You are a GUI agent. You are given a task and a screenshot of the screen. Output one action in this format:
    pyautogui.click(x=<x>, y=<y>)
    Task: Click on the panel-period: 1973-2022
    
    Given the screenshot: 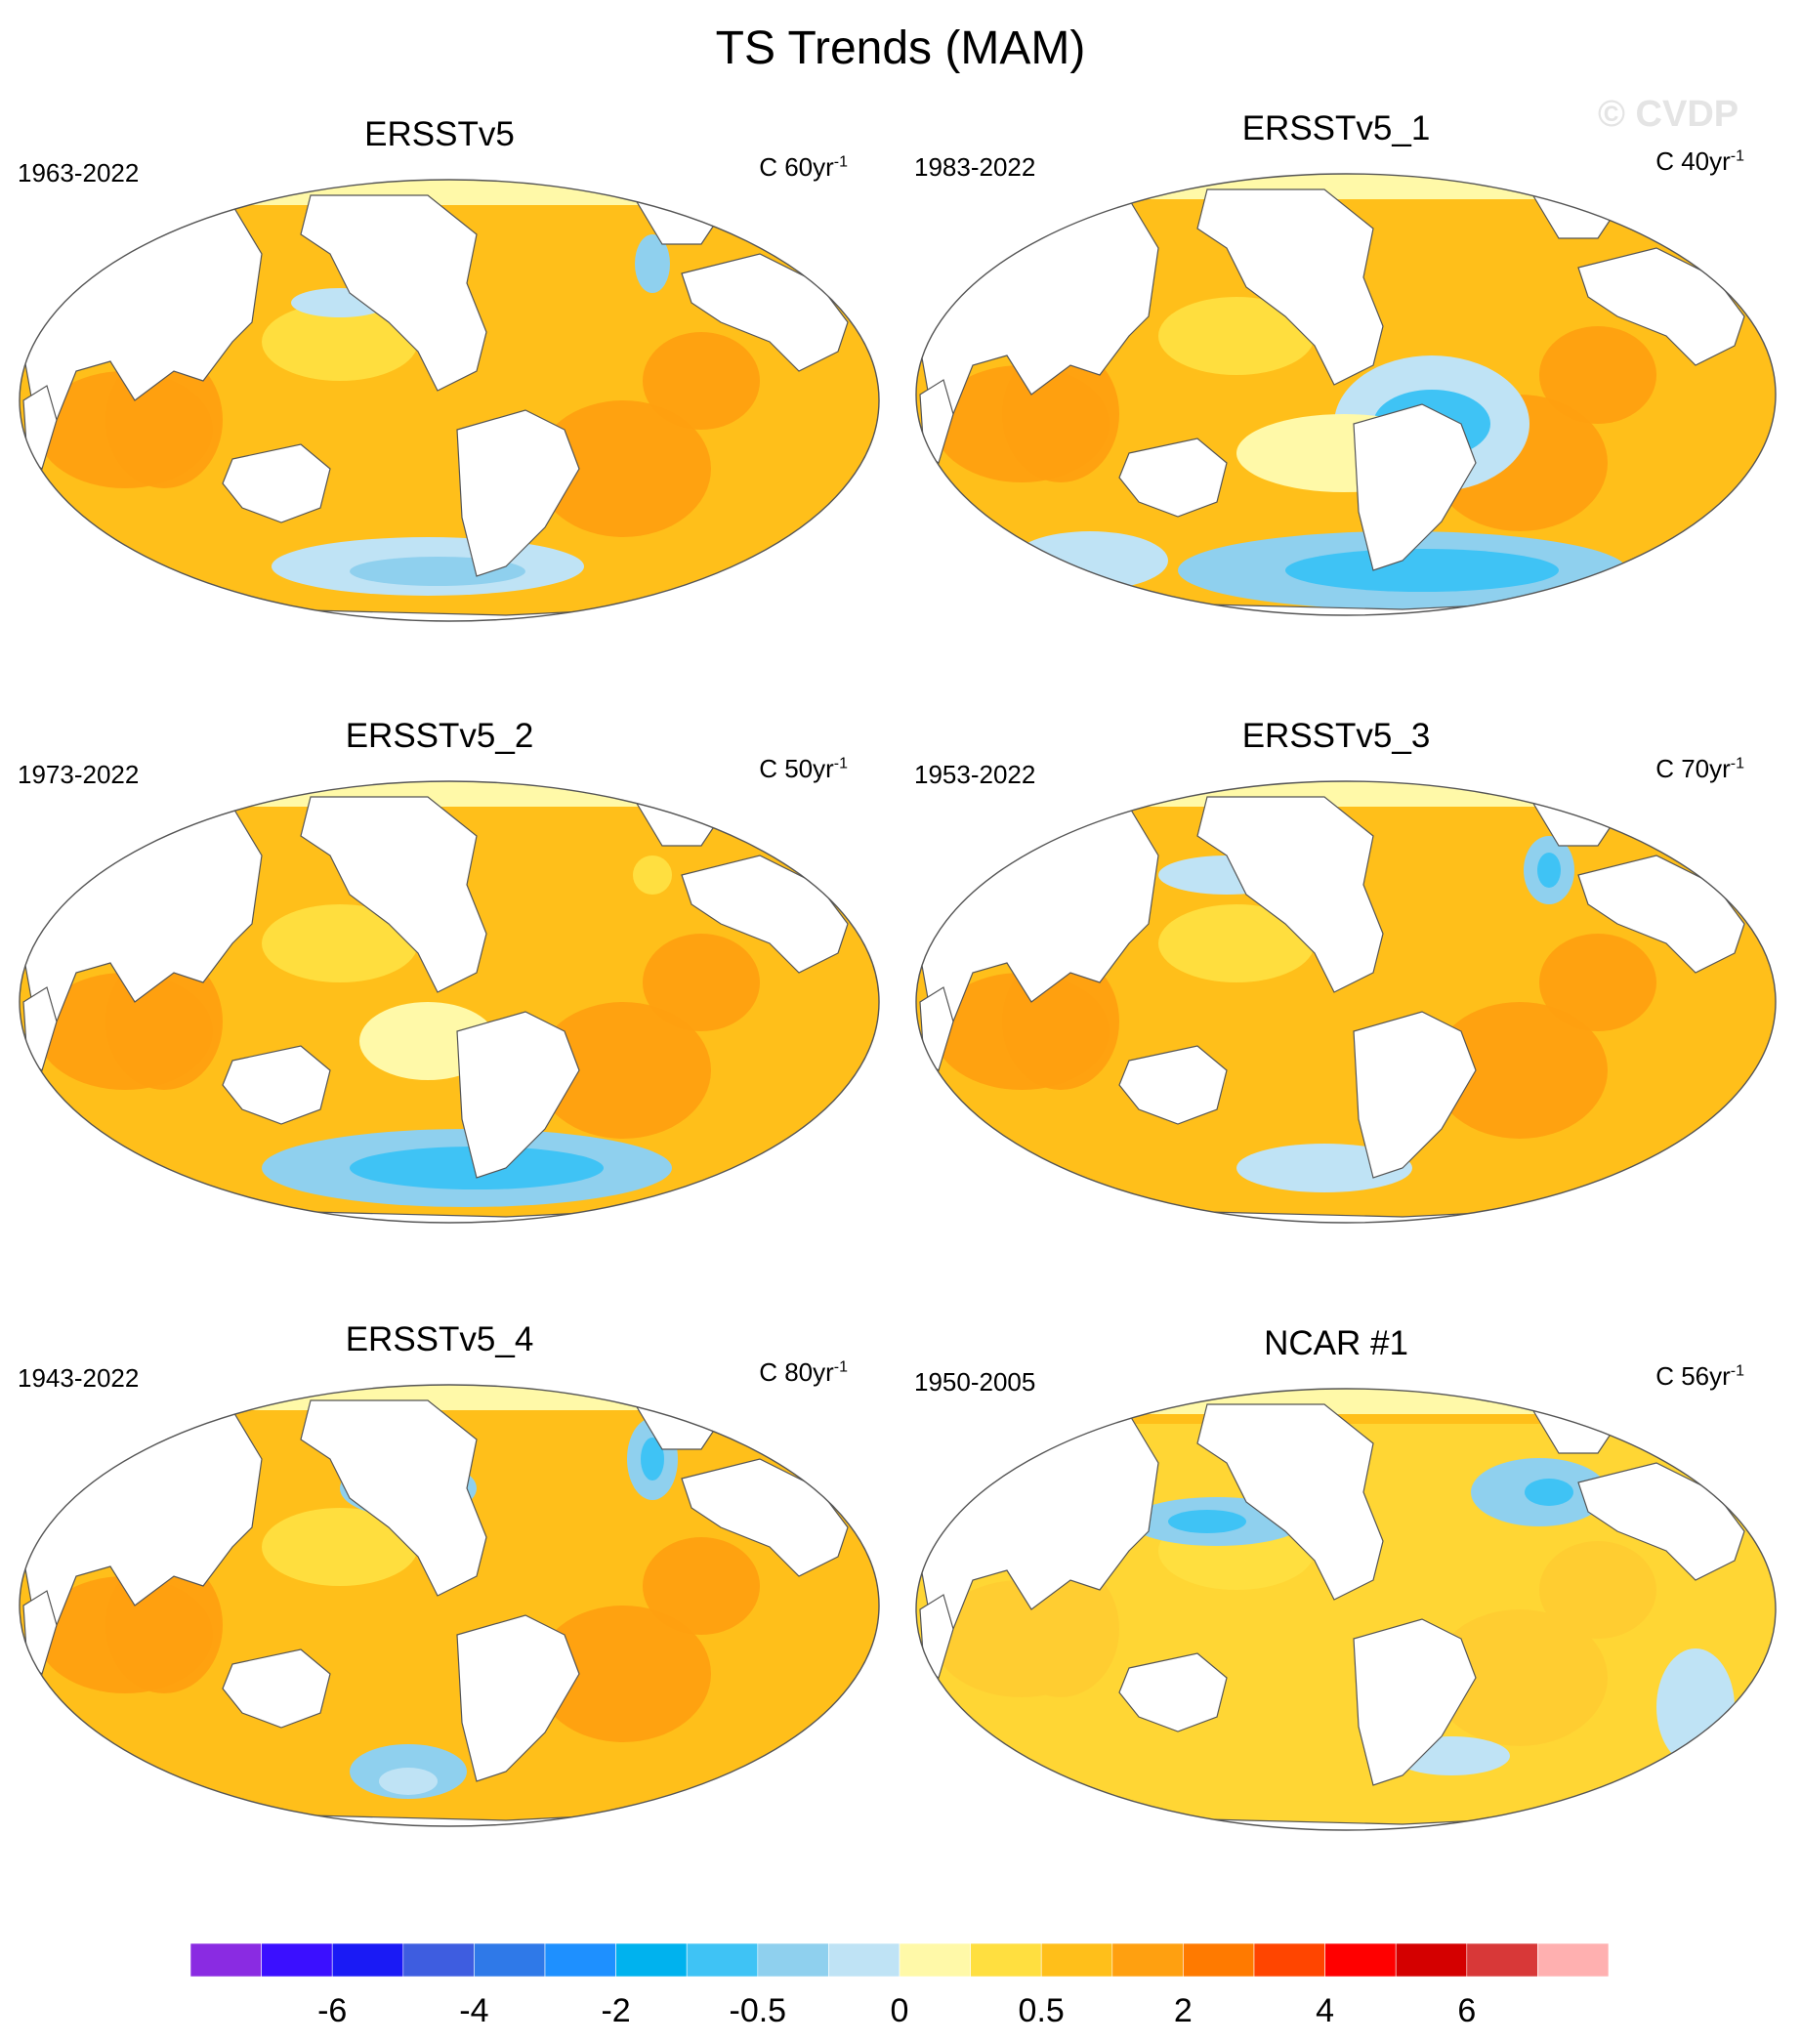 What is the action you would take?
    pyautogui.click(x=79, y=774)
    